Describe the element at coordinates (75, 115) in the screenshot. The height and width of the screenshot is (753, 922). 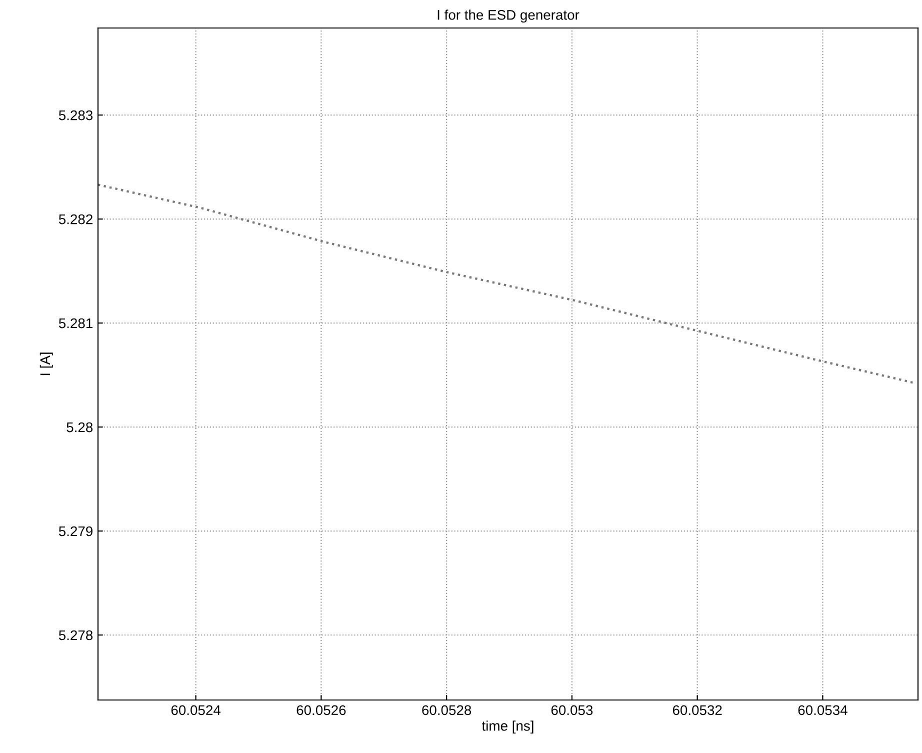
I see `y-tick-label: 5.283` at that location.